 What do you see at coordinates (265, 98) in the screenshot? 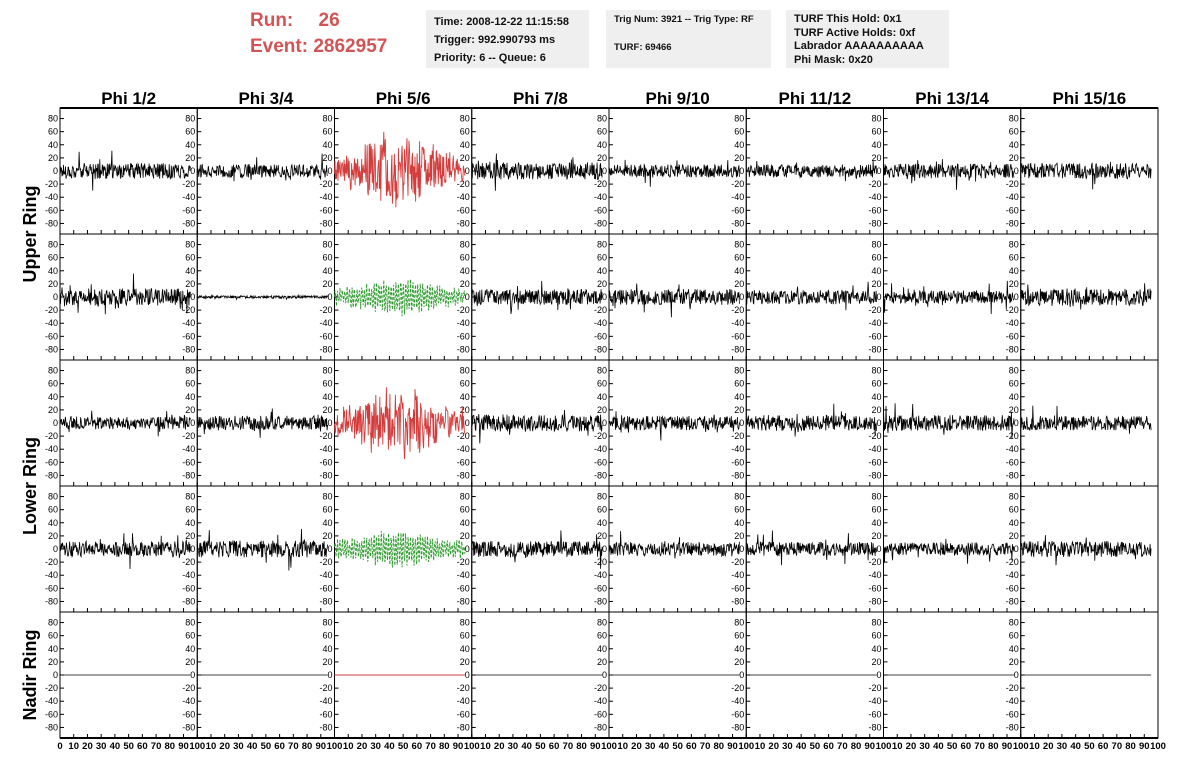
I see `column-title-2: Phi 3/4` at bounding box center [265, 98].